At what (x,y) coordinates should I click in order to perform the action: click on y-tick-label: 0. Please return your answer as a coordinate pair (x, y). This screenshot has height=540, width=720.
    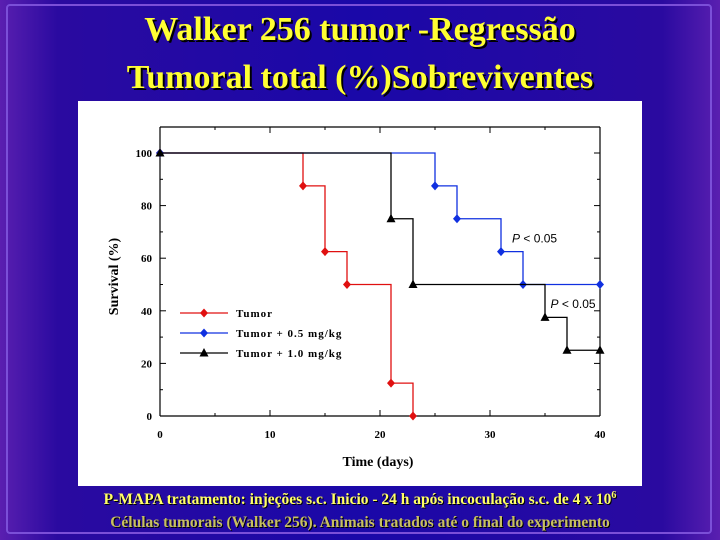
    Looking at the image, I should click on (150, 417).